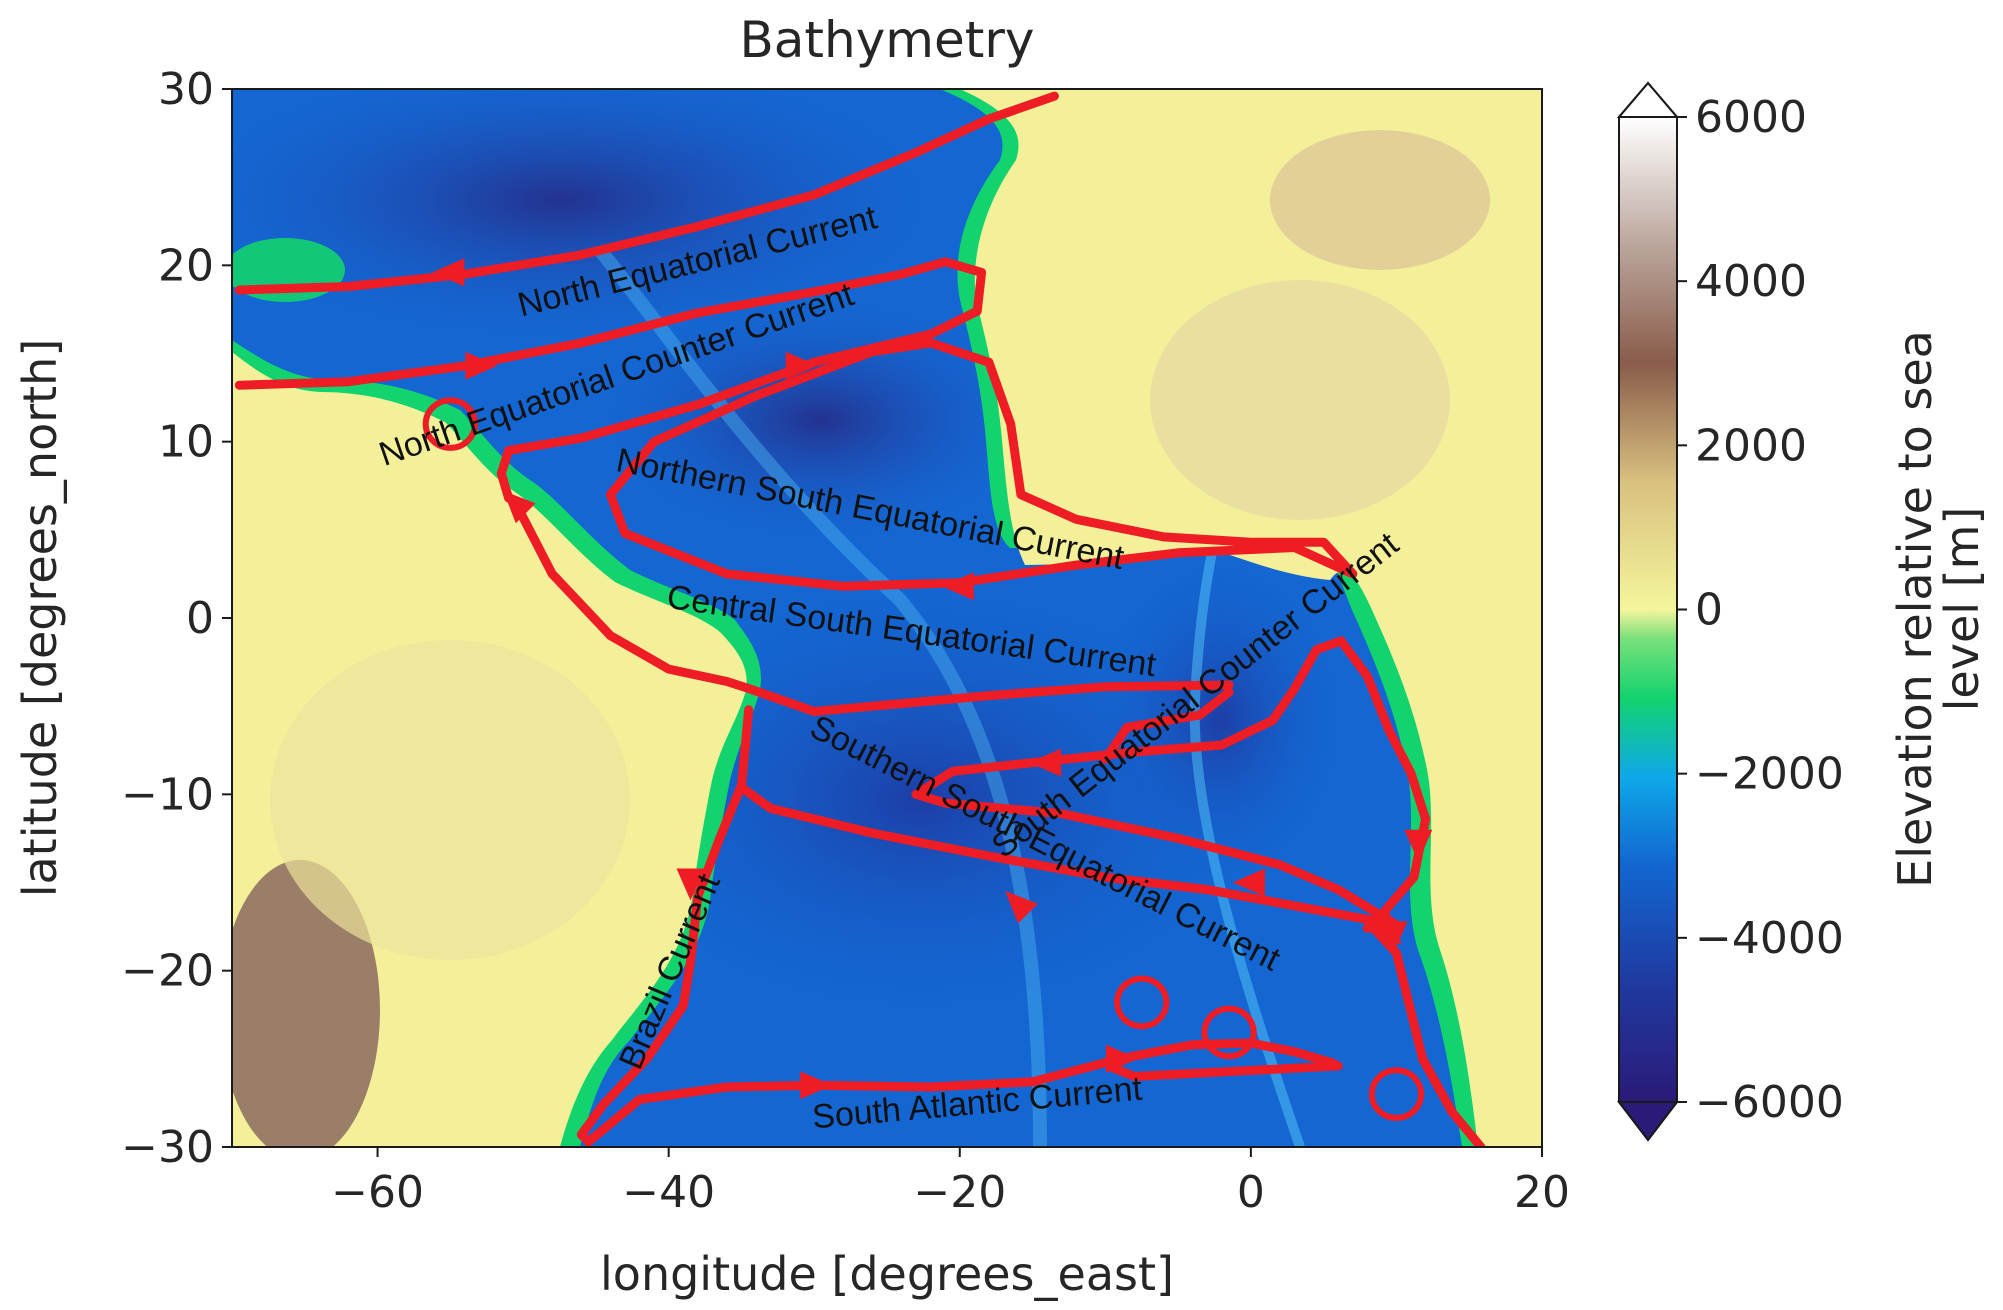 The image size is (2003, 1310). Describe the element at coordinates (820, 420) in the screenshot. I see `deep-basin-central` at that location.